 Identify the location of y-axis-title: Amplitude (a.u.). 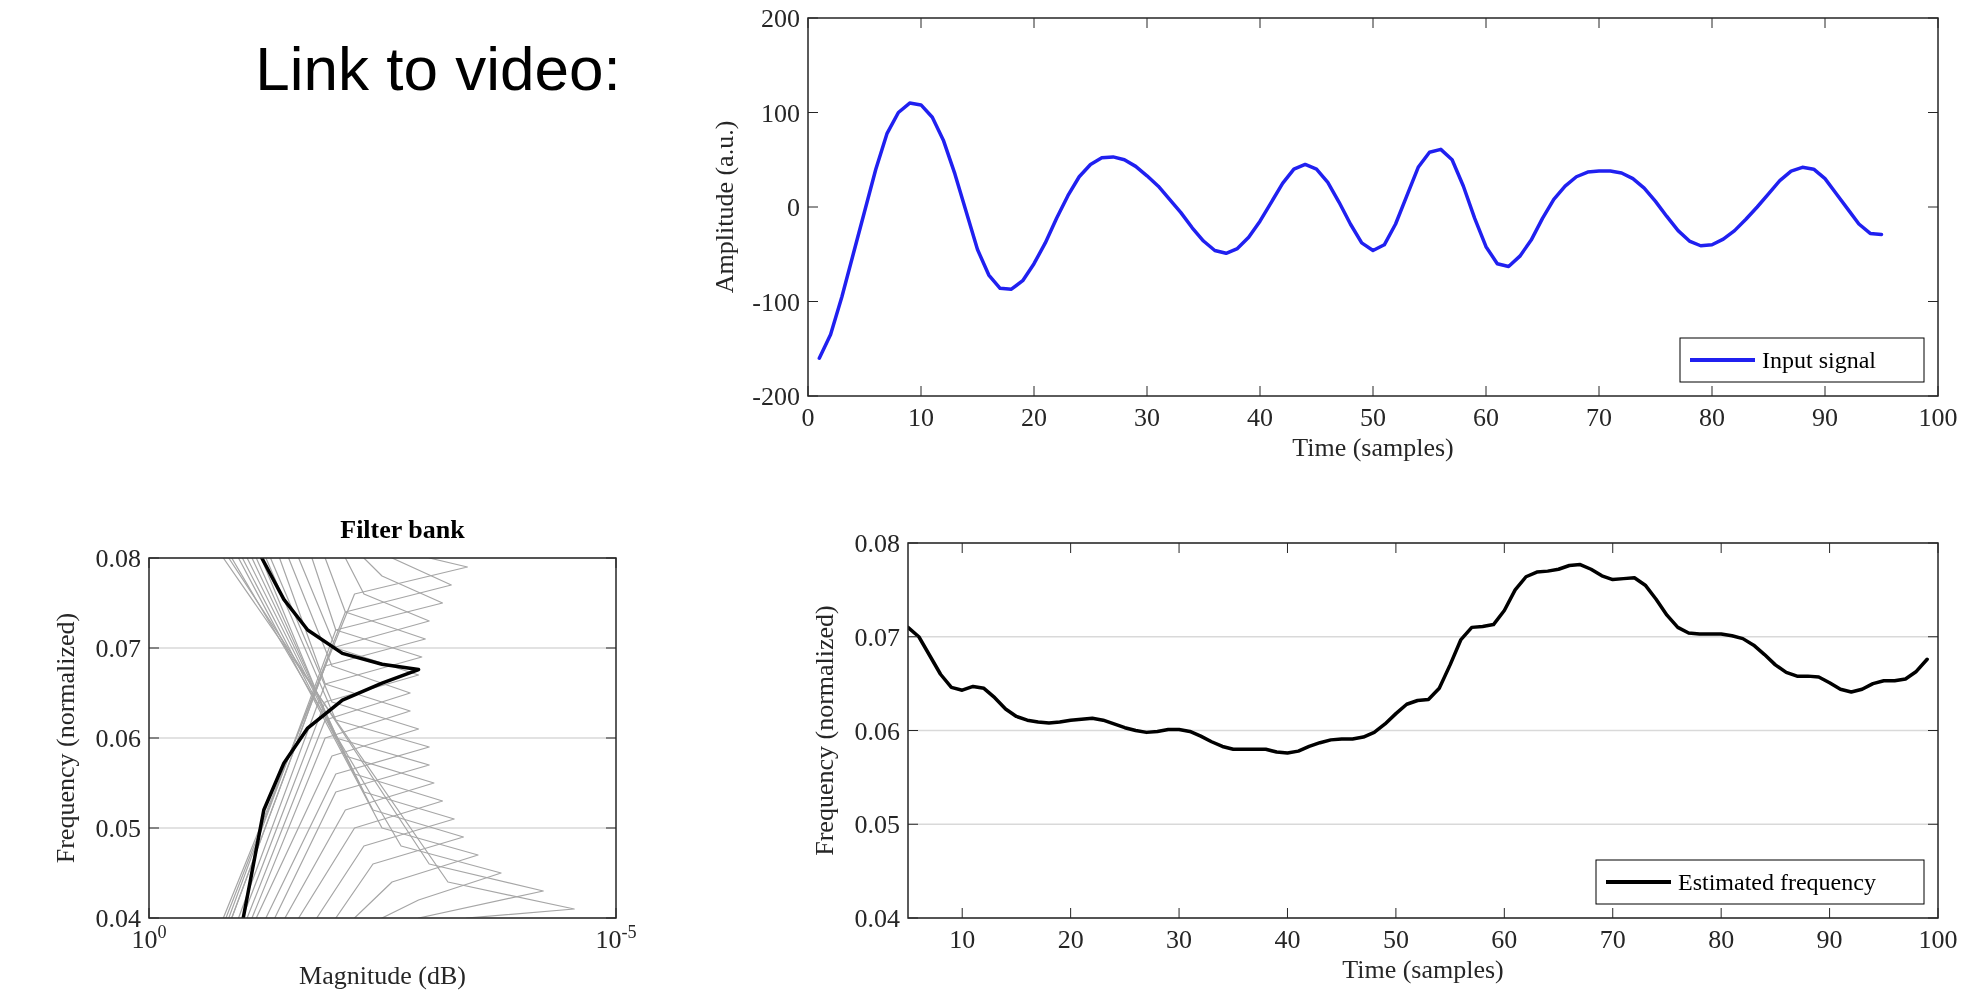
(724, 207).